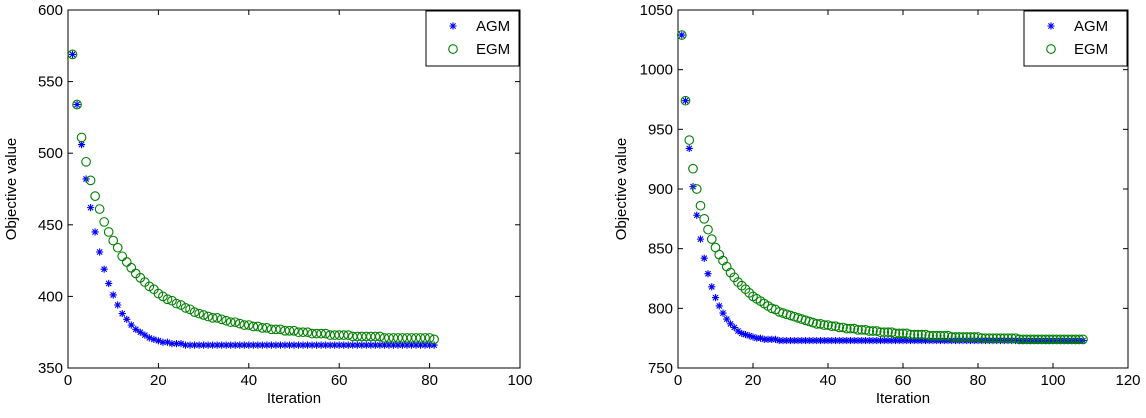 This screenshot has width=1146, height=418. Describe the element at coordinates (453, 49) in the screenshot. I see `legend-marker-egm` at that location.